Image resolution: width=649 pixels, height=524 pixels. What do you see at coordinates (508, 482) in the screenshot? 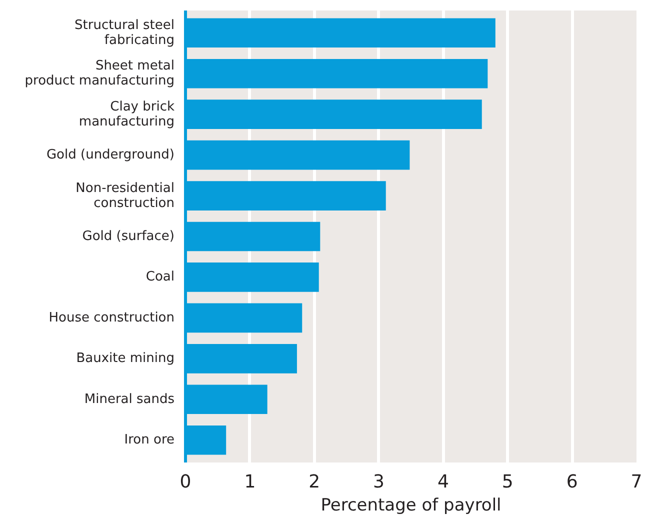
I see `x-tick-label: 5` at bounding box center [508, 482].